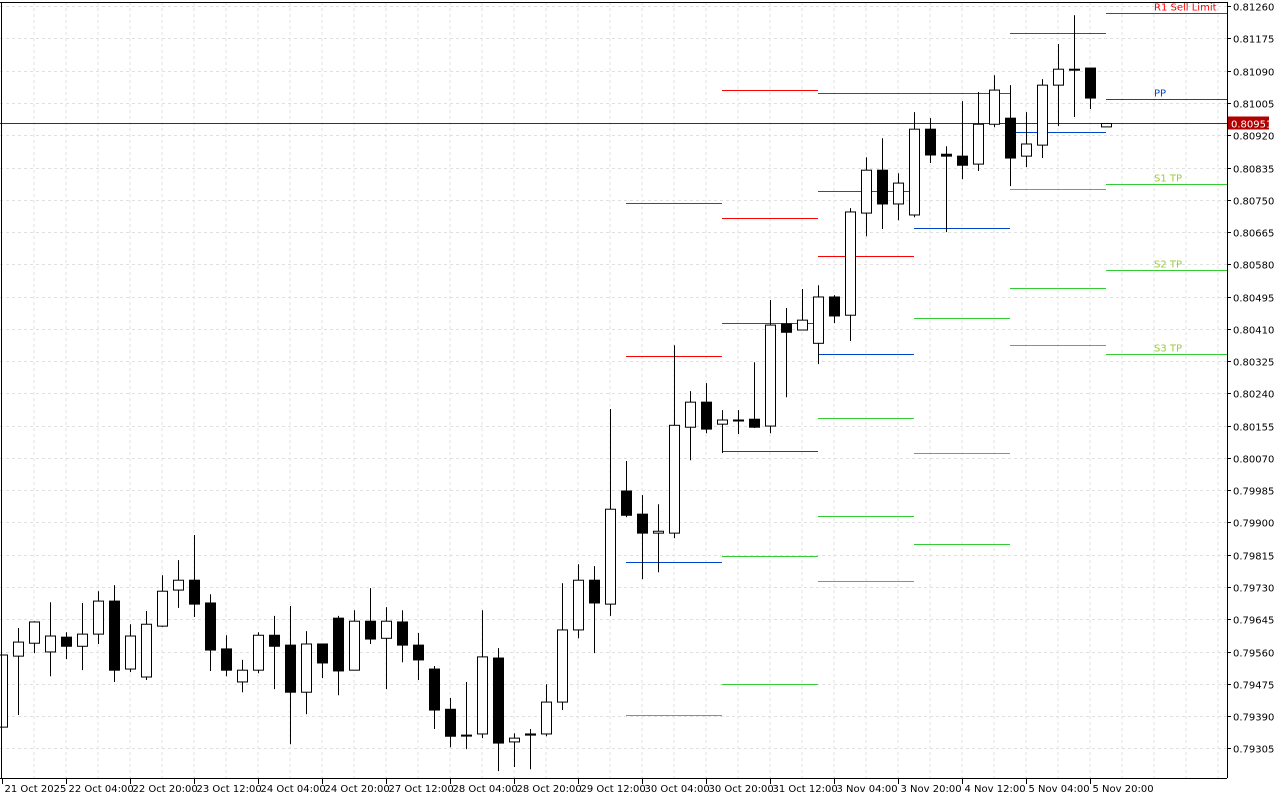 The image size is (1280, 800). What do you see at coordinates (1185, 8) in the screenshot?
I see `level-label: R1 Sell Limit` at bounding box center [1185, 8].